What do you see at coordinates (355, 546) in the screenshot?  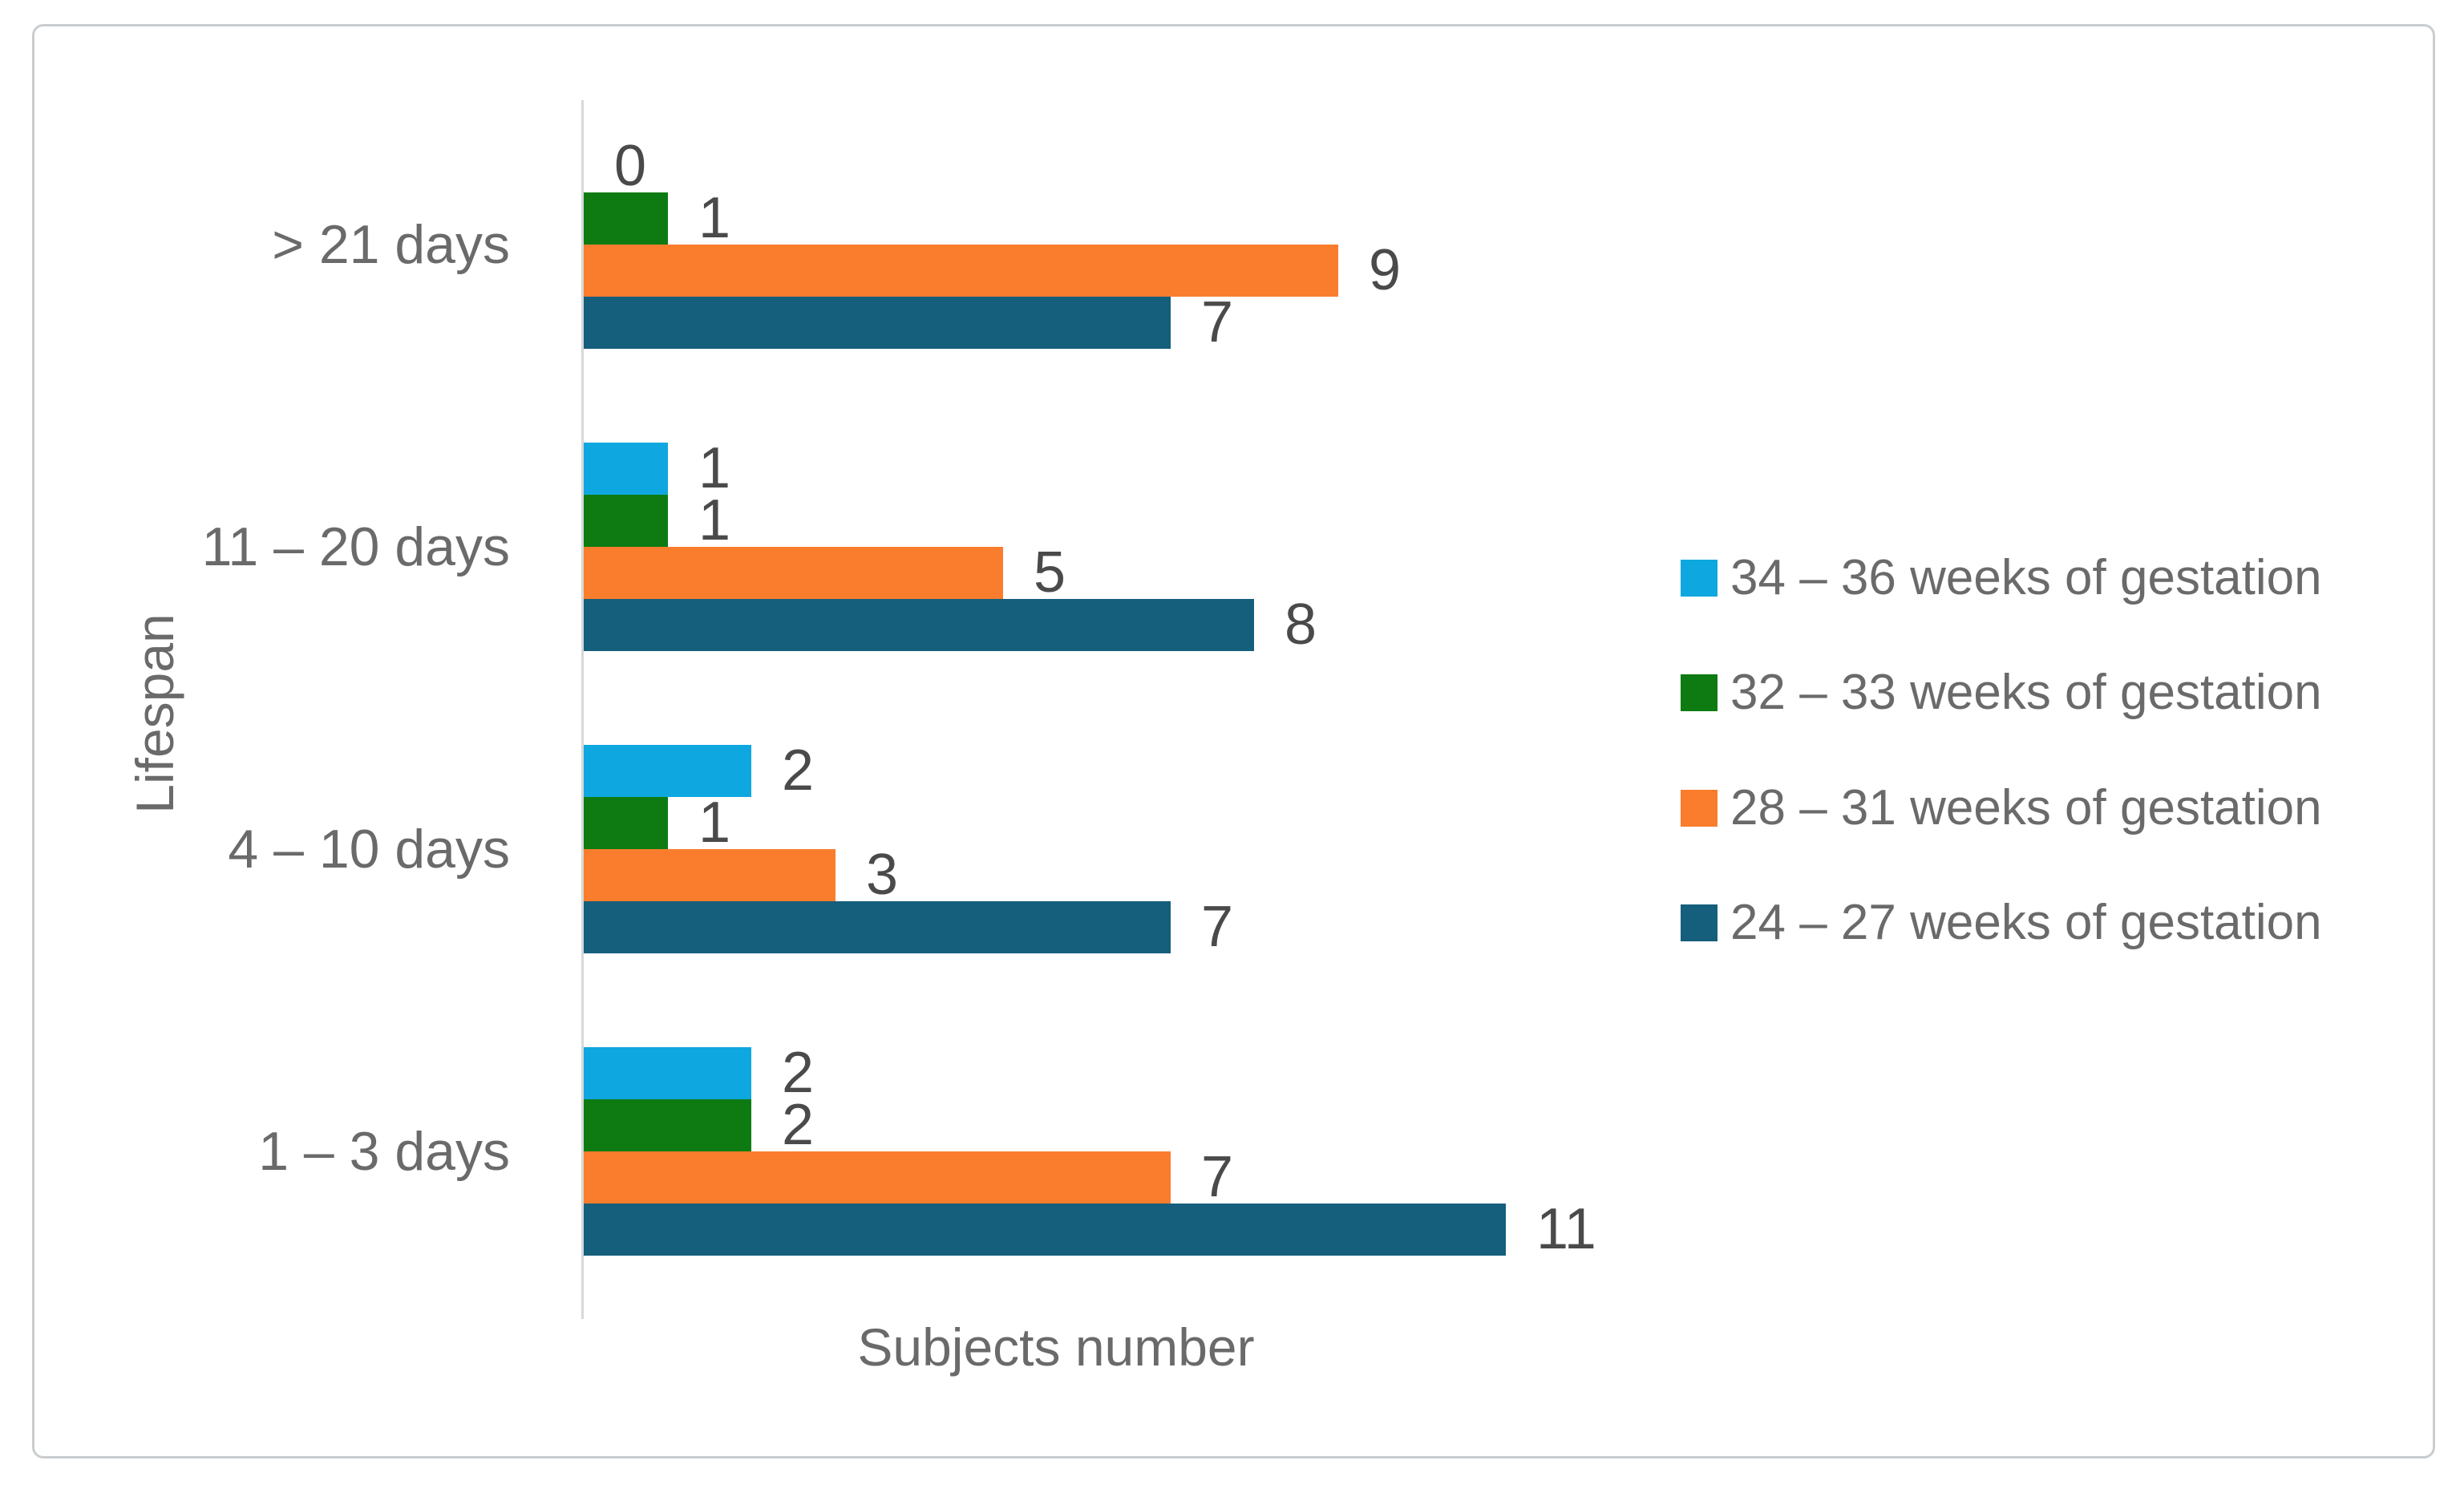 I see `category-label: 11 – 20 days` at bounding box center [355, 546].